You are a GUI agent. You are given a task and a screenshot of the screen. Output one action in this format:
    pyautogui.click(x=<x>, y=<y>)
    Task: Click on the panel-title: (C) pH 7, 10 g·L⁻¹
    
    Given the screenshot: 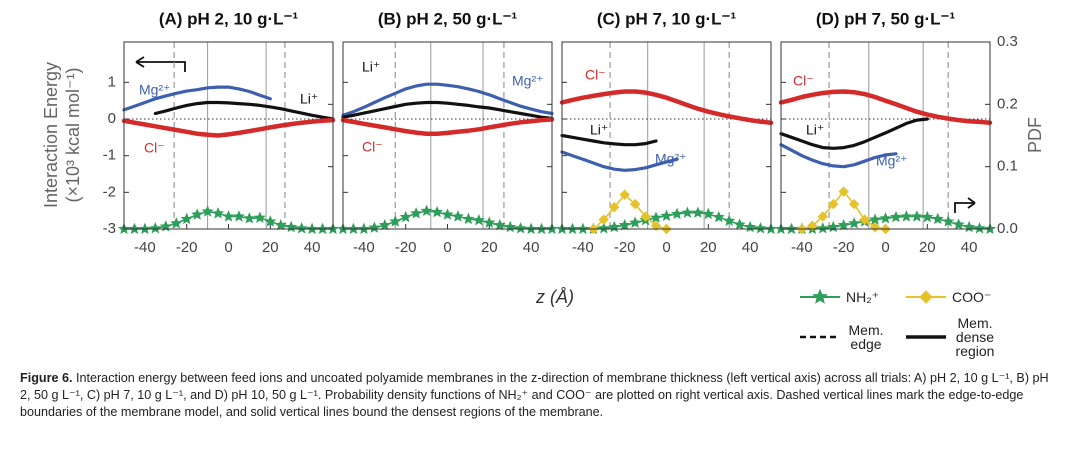 What is the action you would take?
    pyautogui.click(x=667, y=18)
    